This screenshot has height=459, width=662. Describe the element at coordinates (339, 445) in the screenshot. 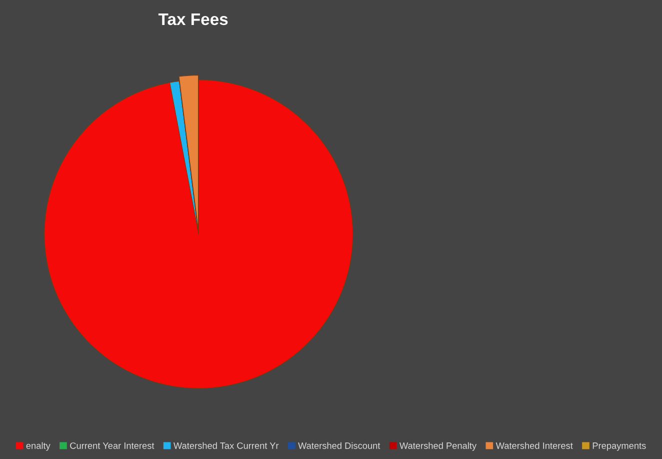

I see `legend-label: Watershed Discount` at that location.